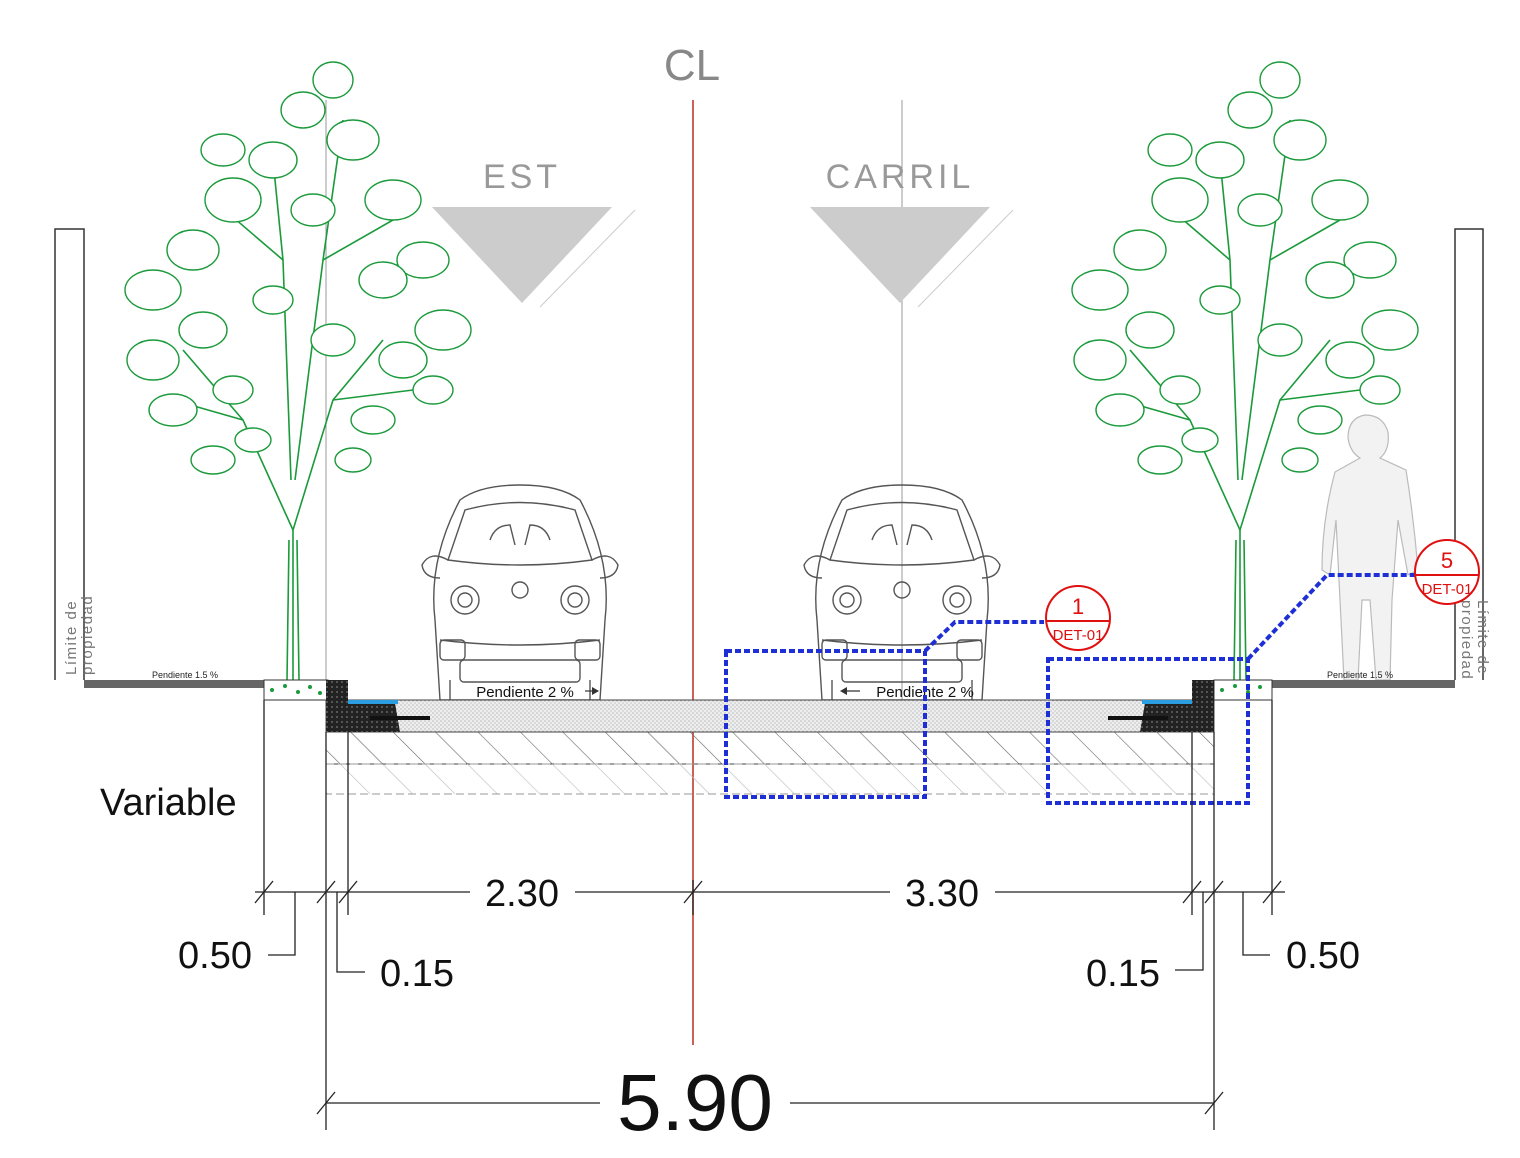  What do you see at coordinates (520, 592) in the screenshot?
I see `car-icon` at bounding box center [520, 592].